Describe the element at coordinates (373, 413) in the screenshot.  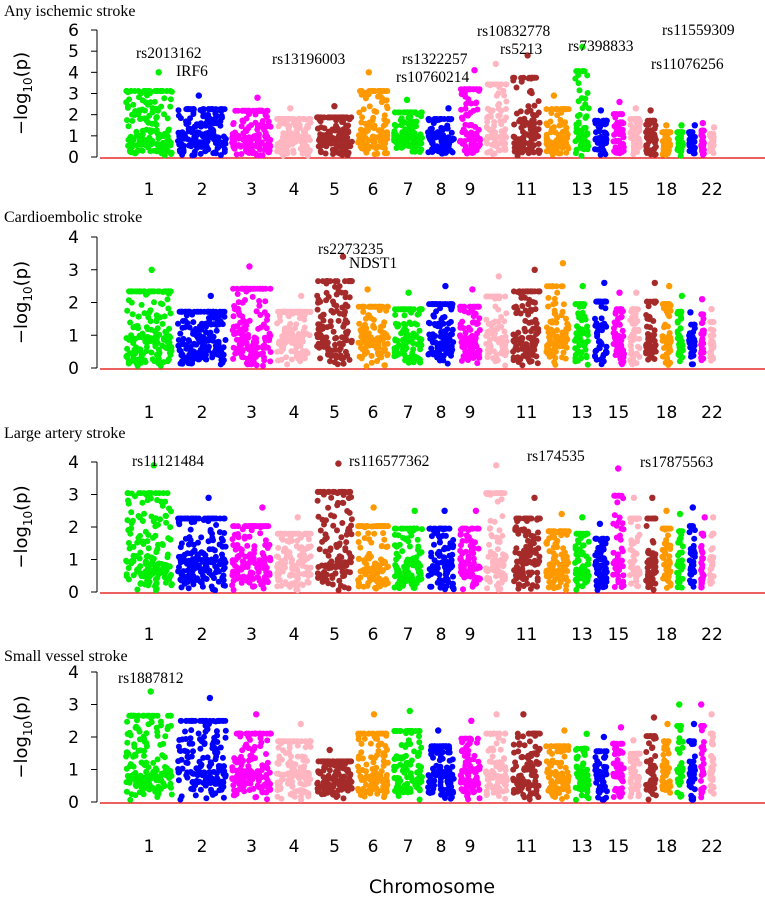
I see `x-tick-label: 6` at that location.